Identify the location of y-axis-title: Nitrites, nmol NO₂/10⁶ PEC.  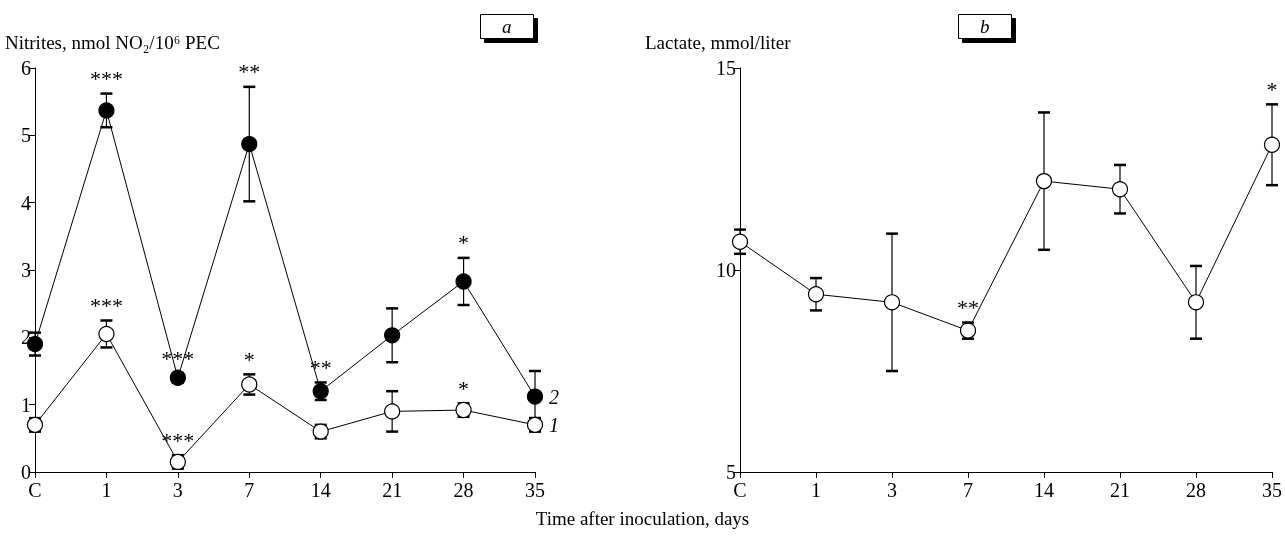
(112, 42).